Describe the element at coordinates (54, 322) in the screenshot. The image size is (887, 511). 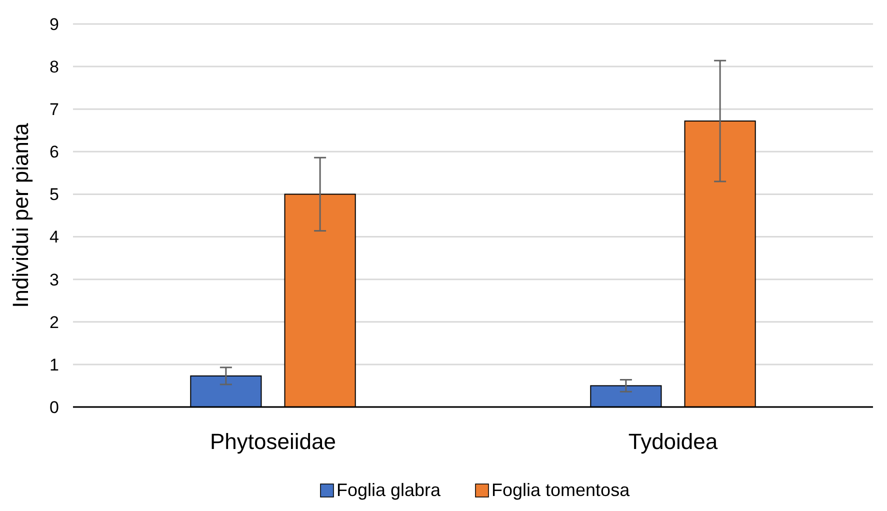
I see `y-tick-label: 2` at that location.